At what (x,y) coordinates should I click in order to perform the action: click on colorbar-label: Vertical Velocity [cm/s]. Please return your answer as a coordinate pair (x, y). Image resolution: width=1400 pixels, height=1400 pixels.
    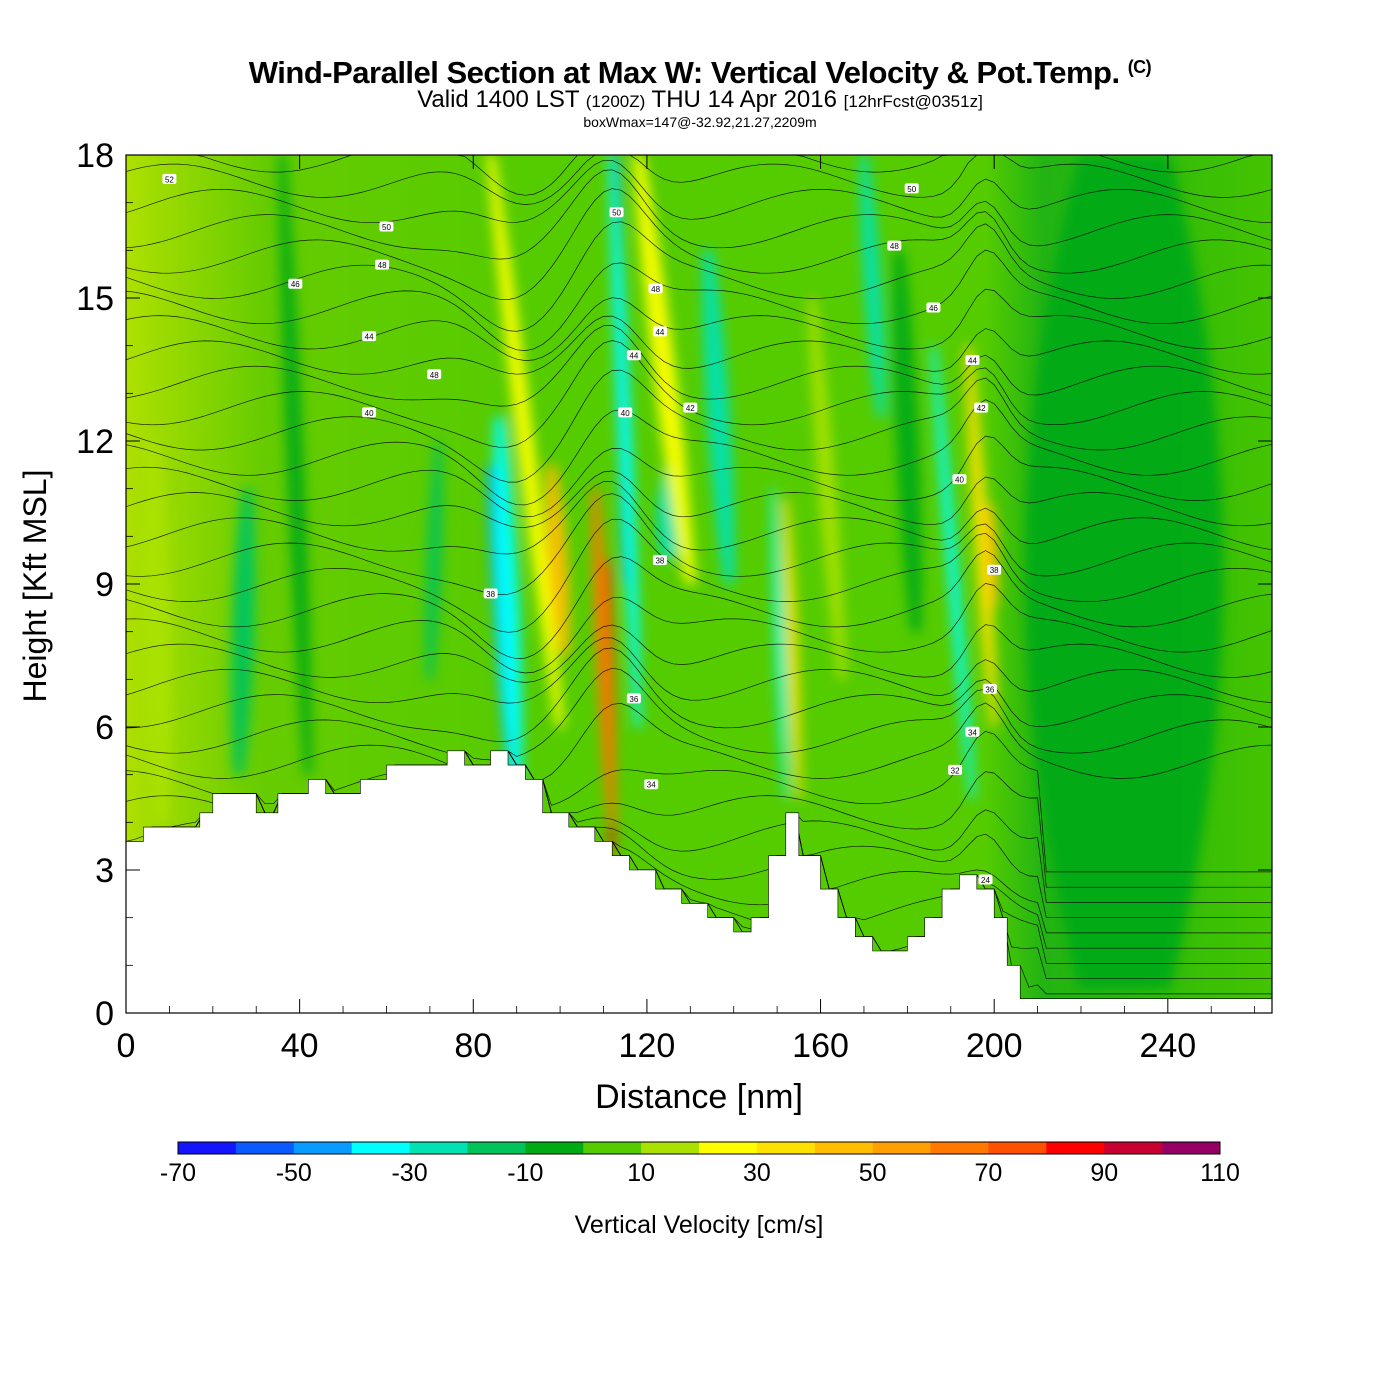
    Looking at the image, I should click on (699, 1225).